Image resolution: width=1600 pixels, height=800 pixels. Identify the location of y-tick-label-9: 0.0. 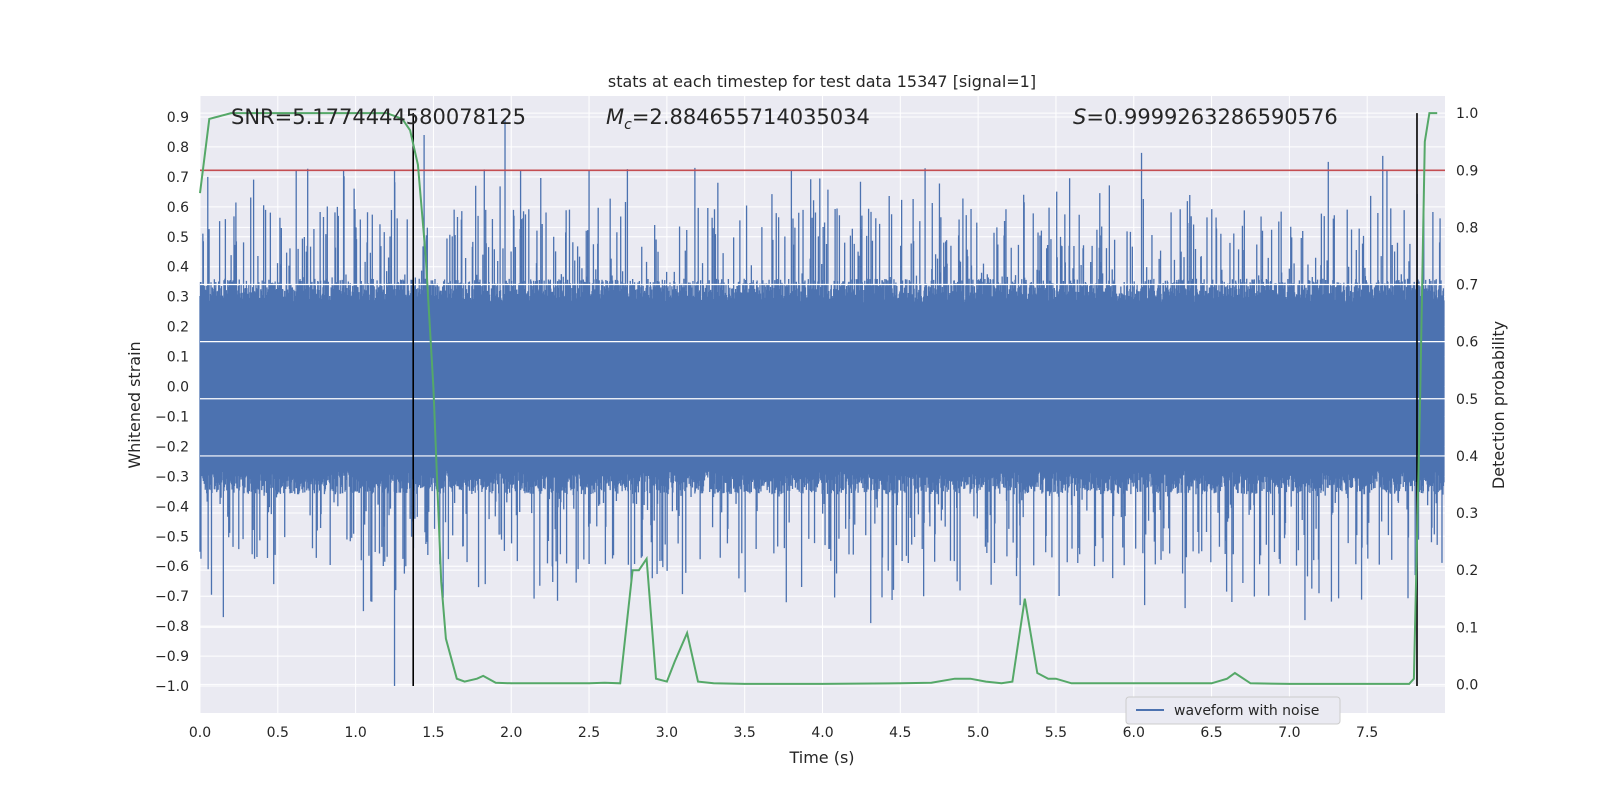
(178, 388).